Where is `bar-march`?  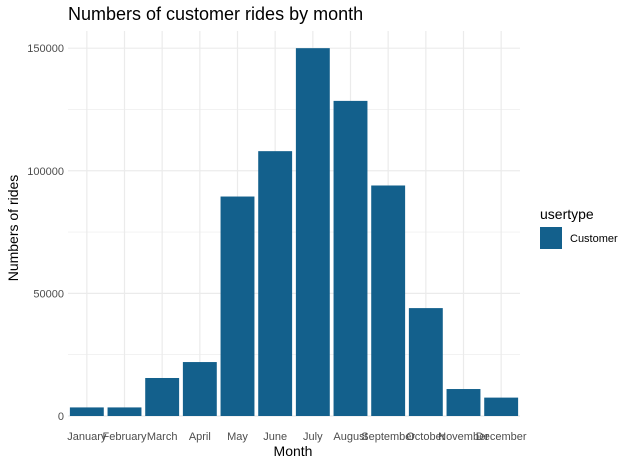
bar-march is located at coordinates (162, 396).